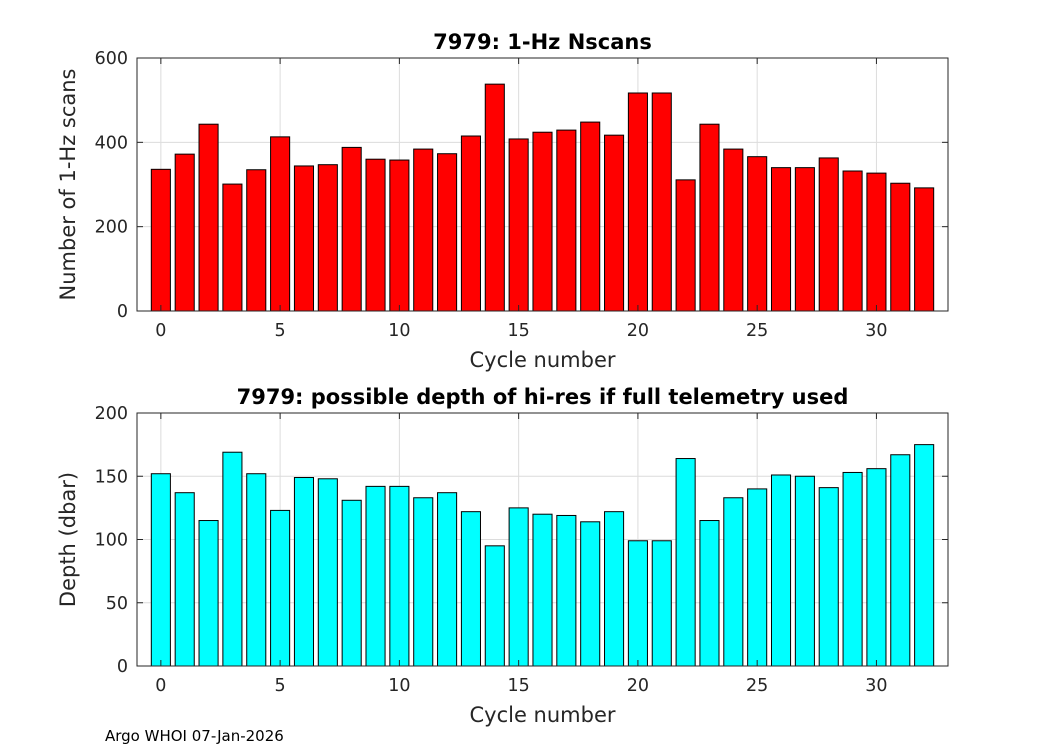 This screenshot has width=1050, height=750. I want to click on bottom-chart-y-tick-label: 150, so click(111, 477).